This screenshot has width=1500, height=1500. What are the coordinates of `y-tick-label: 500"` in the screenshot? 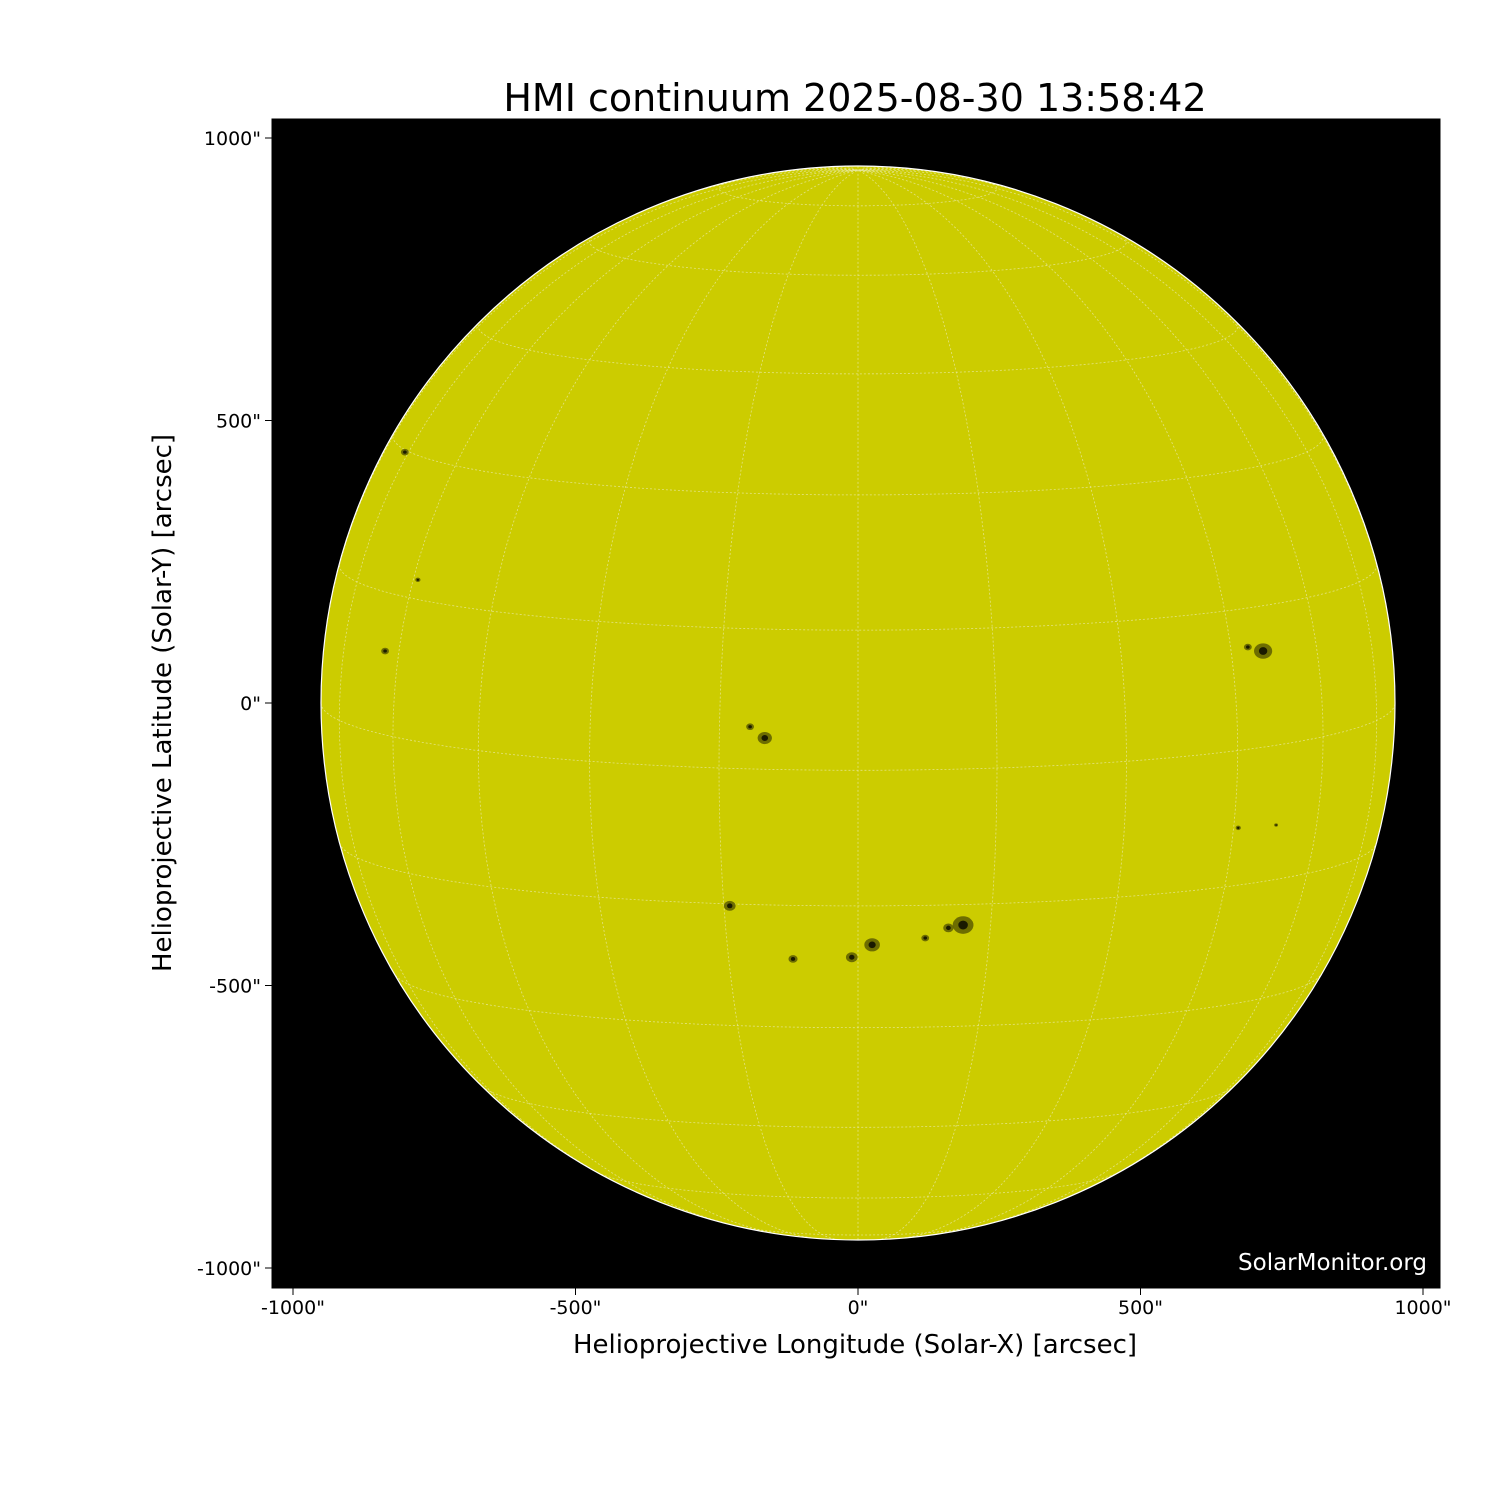 It's located at (238, 422).